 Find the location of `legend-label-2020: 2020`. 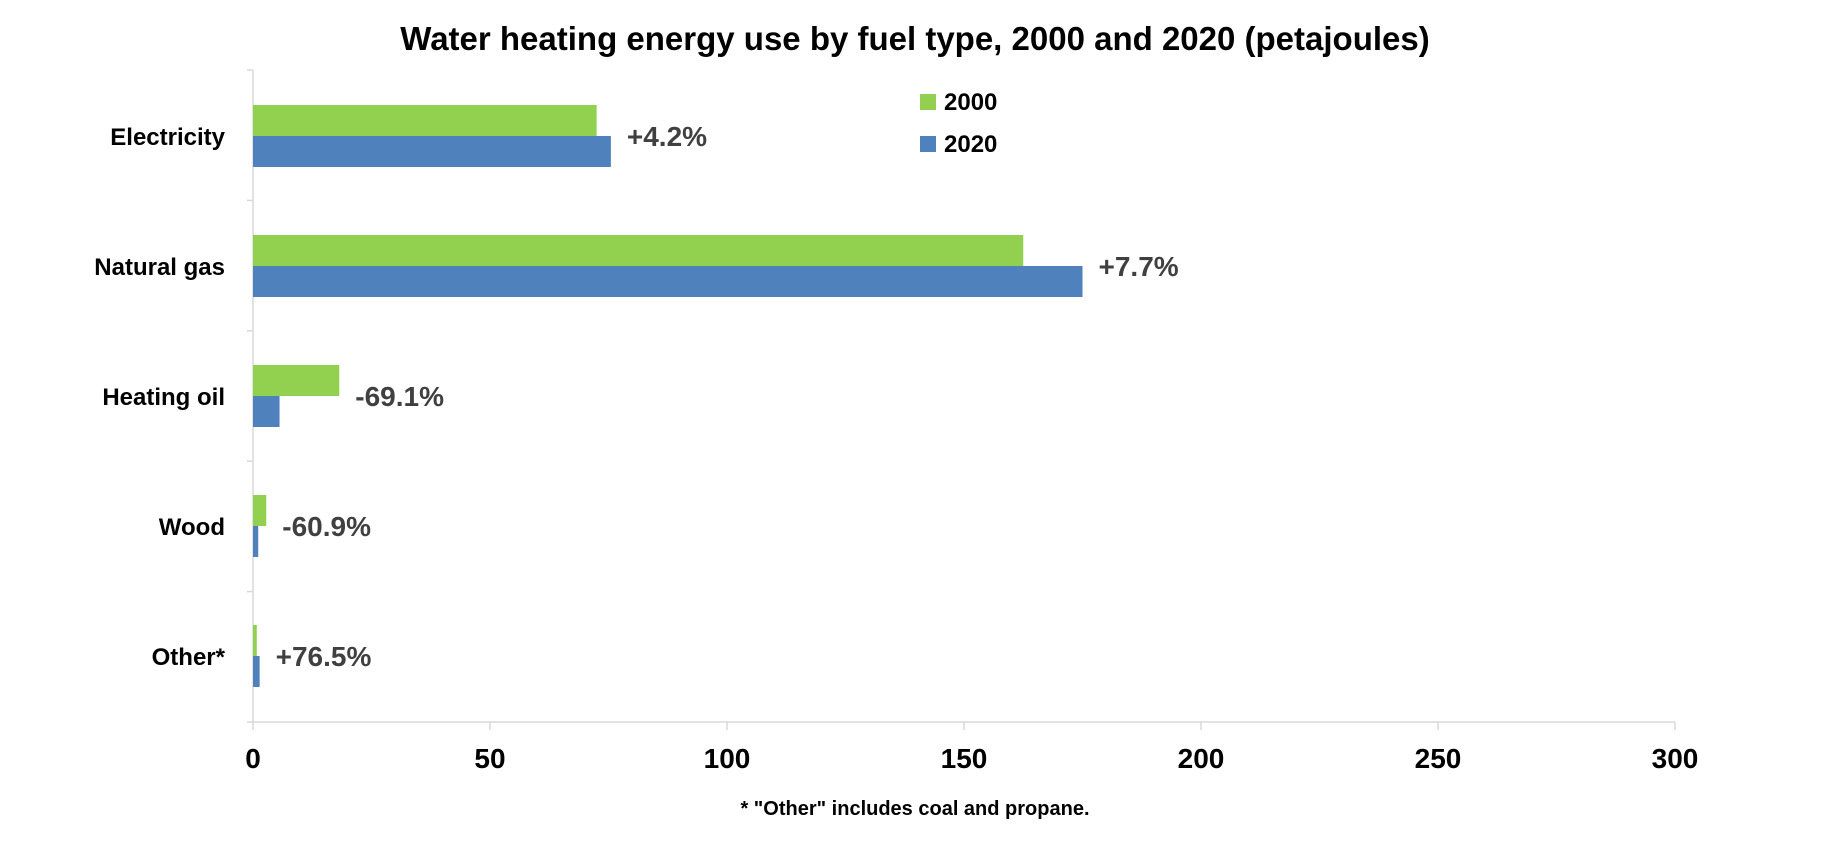

legend-label-2020: 2020 is located at coordinates (970, 144).